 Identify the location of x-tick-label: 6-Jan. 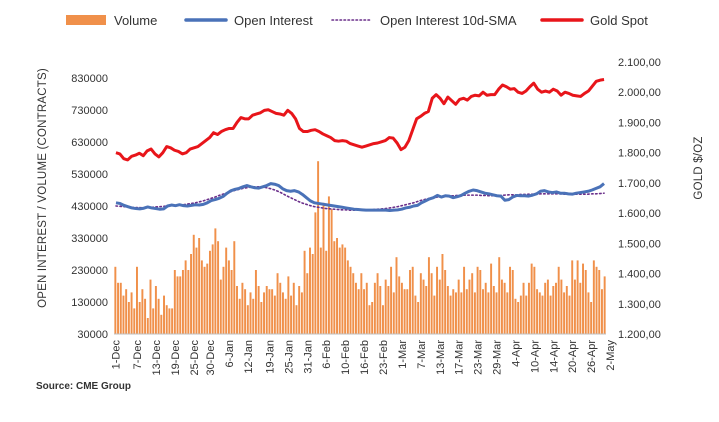
(230, 354).